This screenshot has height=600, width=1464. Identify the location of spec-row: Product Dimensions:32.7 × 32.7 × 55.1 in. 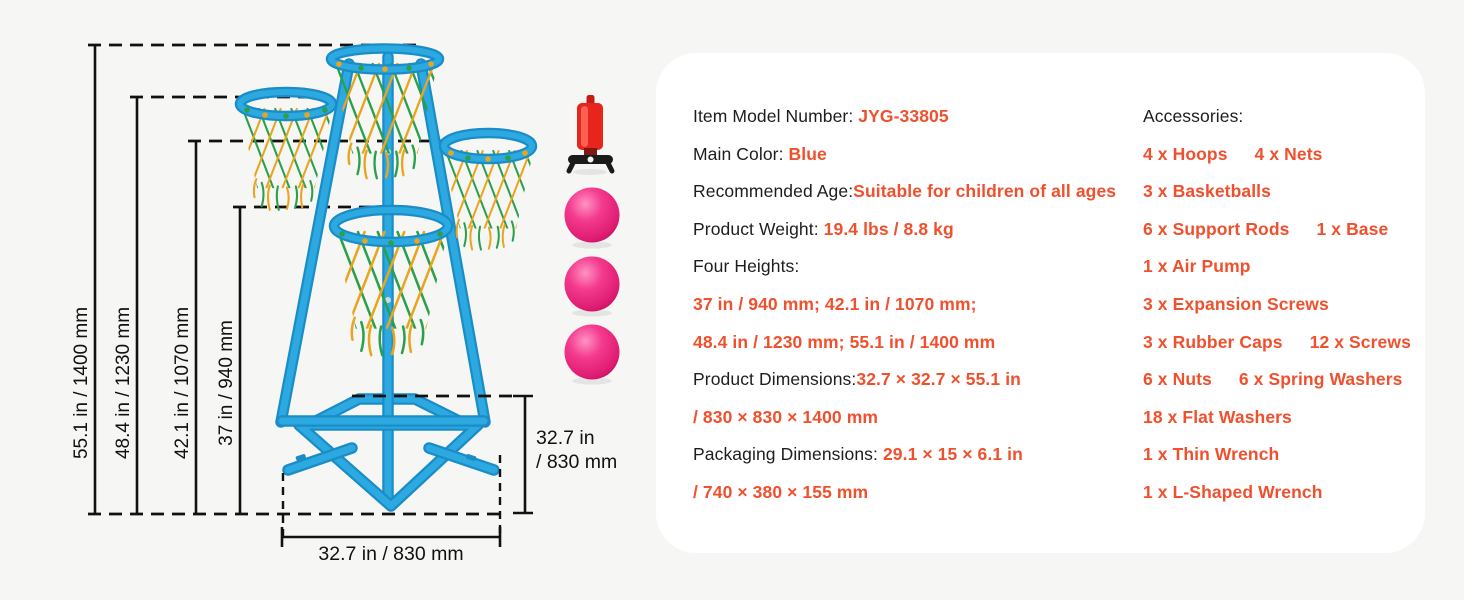
(918, 380).